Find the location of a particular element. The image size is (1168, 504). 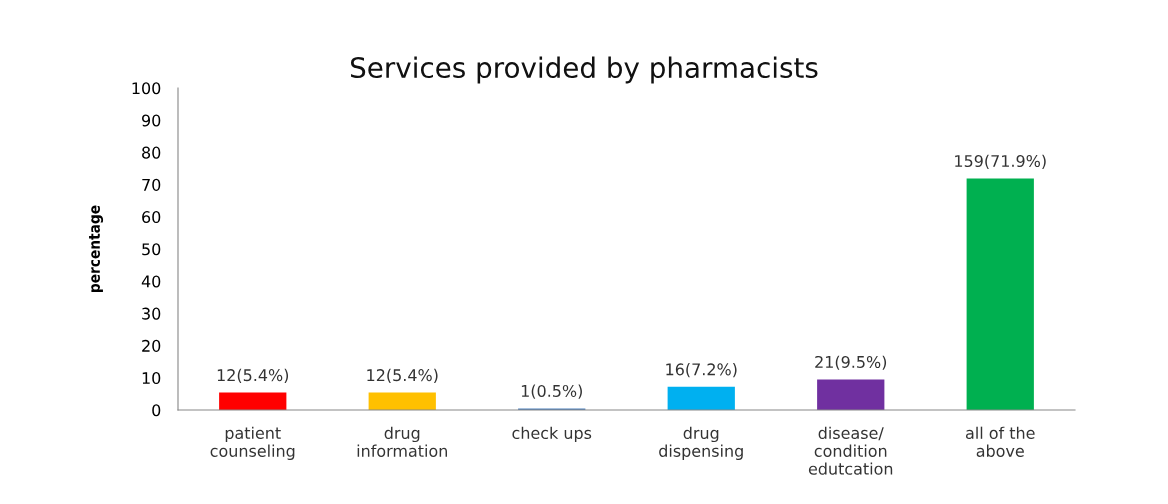

y-tick-label: 80 is located at coordinates (151, 152).